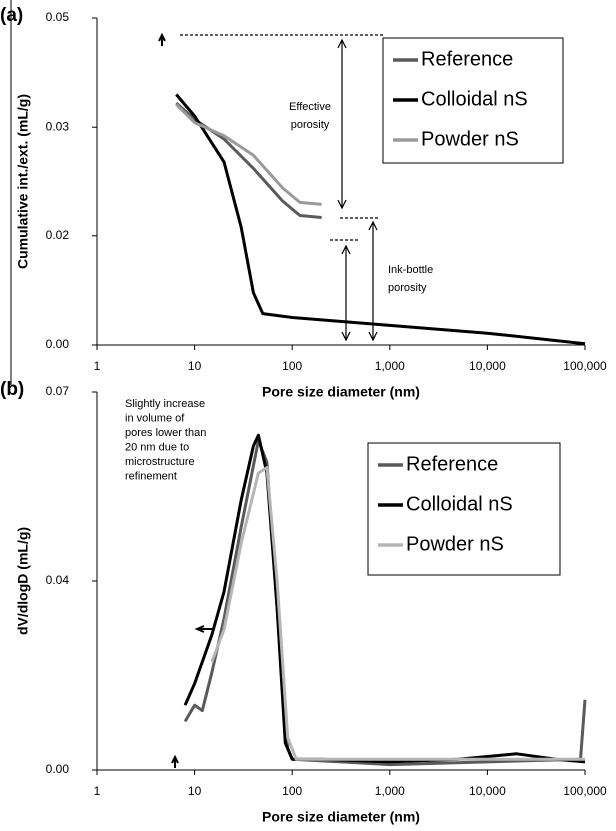 This screenshot has height=831, width=616. What do you see at coordinates (58, 126) in the screenshot?
I see `y-tick-label: 0.03` at bounding box center [58, 126].